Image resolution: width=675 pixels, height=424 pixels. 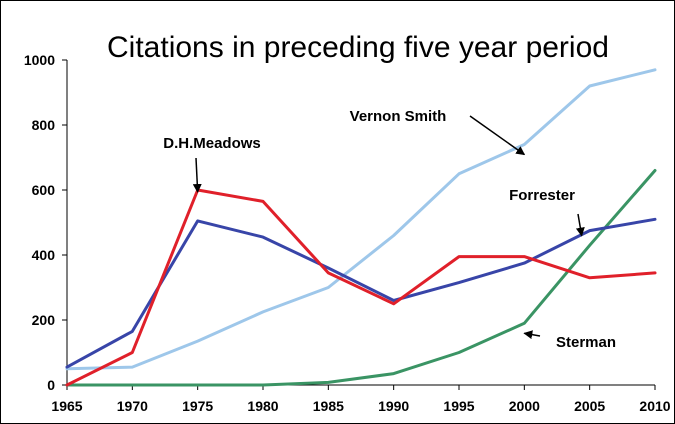 I want to click on annotation-arrow-forrester, so click(x=580, y=225).